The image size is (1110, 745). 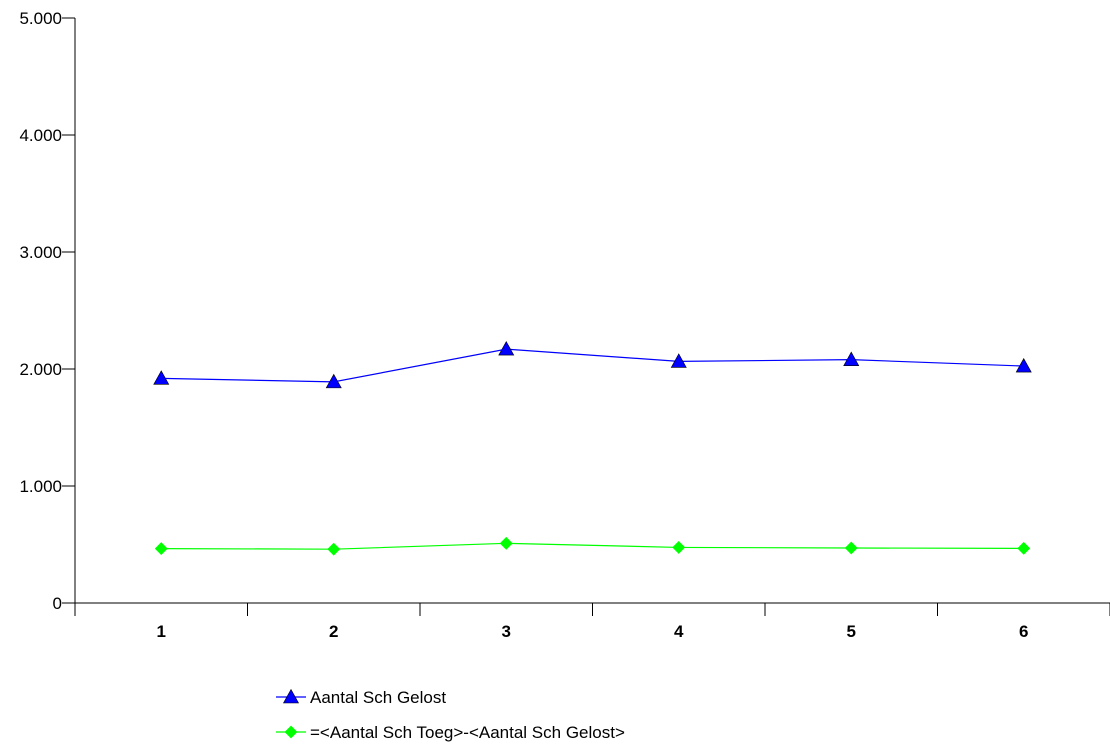 What do you see at coordinates (40, 135) in the screenshot?
I see `y-tick-label: 4.000` at bounding box center [40, 135].